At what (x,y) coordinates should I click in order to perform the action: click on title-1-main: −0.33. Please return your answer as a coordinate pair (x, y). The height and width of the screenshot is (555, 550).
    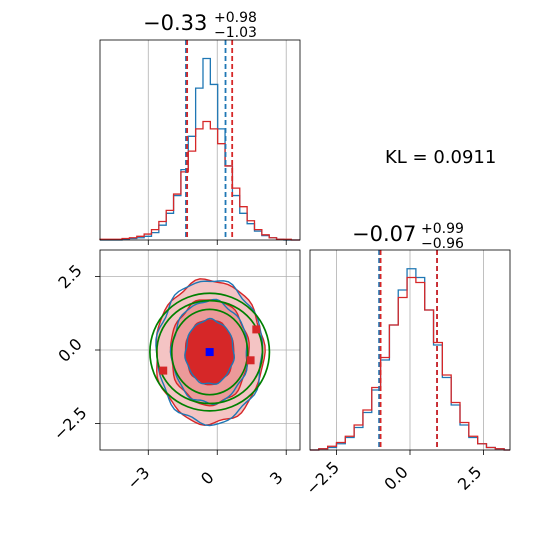
    Looking at the image, I should click on (175, 23).